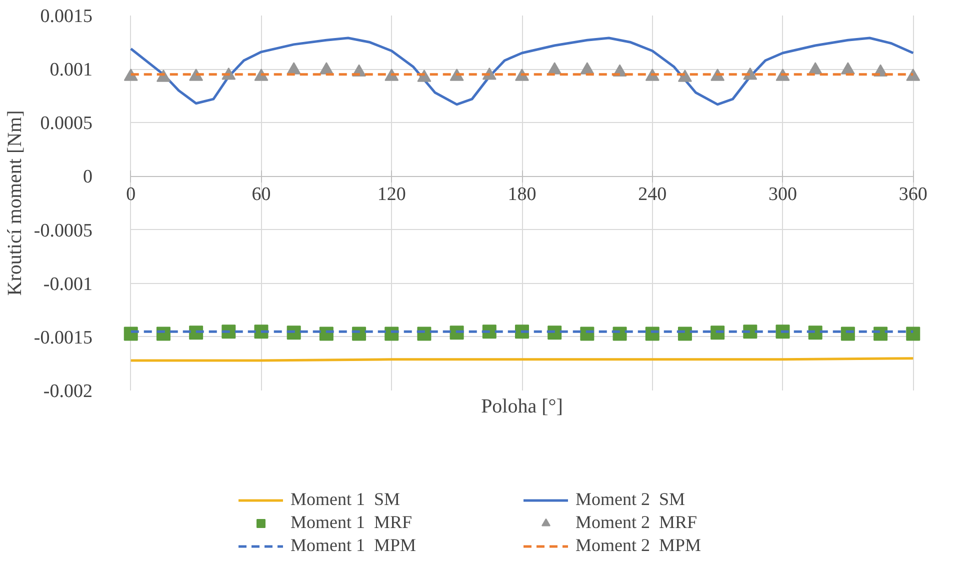 This screenshot has height=581, width=968. What do you see at coordinates (522, 195) in the screenshot?
I see `x-tick-label: 180` at bounding box center [522, 195].